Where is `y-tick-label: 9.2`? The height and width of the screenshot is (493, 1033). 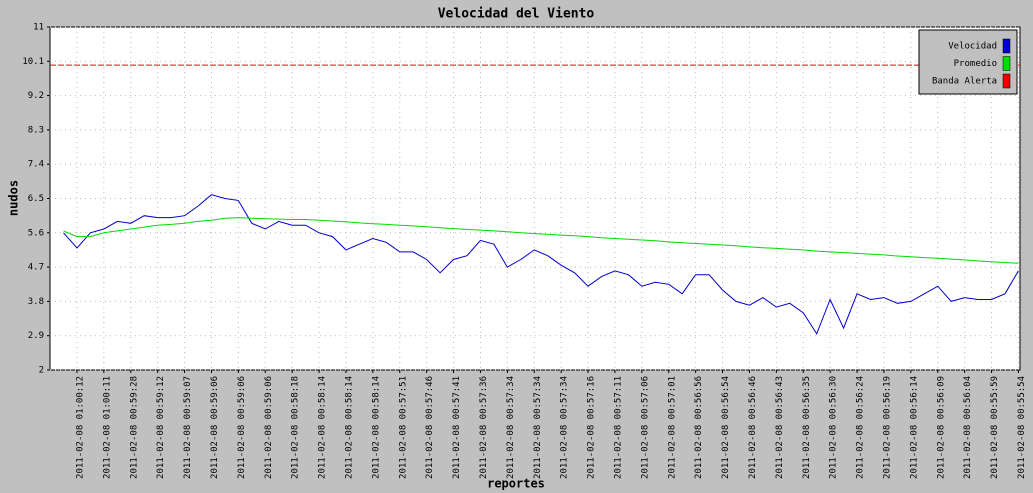
y-tick-label: 9.2 is located at coordinates (36, 96).